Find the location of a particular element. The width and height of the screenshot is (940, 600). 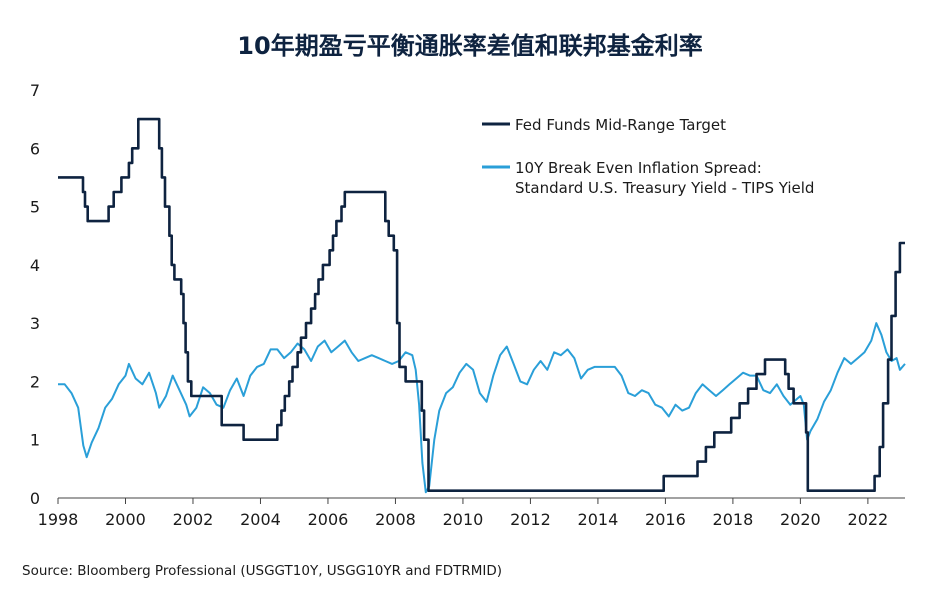

x-tick-label: 2014 is located at coordinates (598, 519).